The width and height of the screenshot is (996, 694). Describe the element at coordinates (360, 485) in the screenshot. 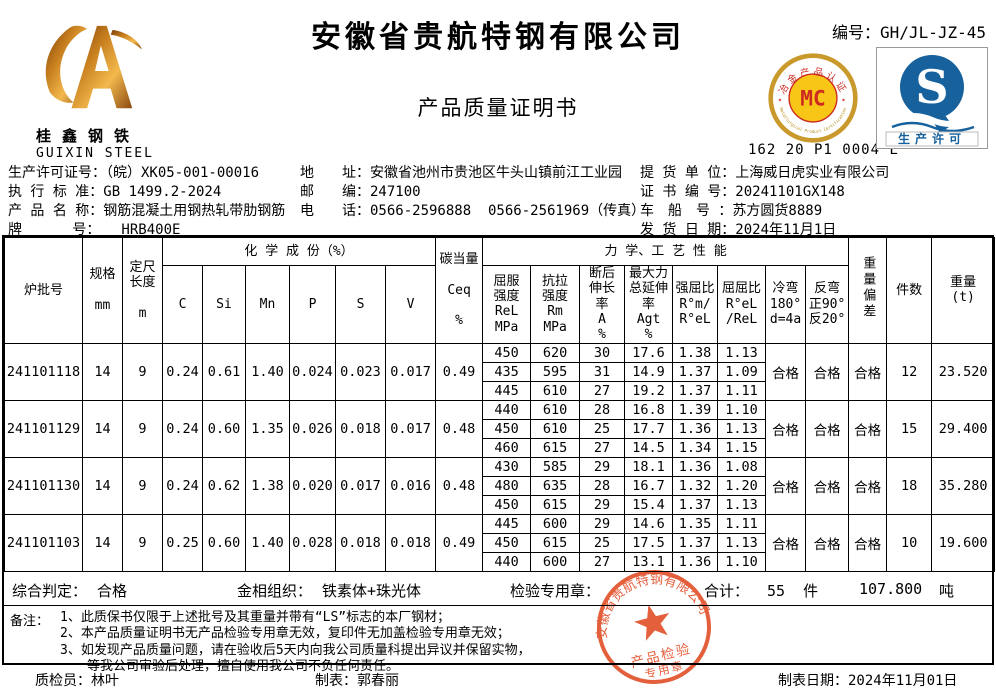

I see `chem-s-cell: 0.017` at that location.